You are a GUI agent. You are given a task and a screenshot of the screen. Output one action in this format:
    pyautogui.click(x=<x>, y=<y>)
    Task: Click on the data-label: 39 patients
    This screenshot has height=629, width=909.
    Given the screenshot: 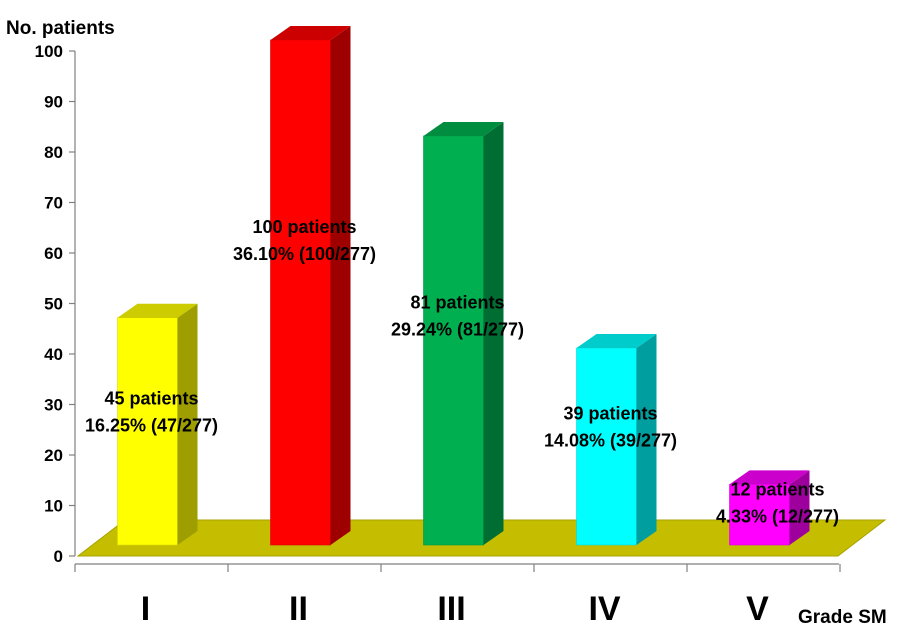 What is the action you would take?
    pyautogui.click(x=610, y=414)
    